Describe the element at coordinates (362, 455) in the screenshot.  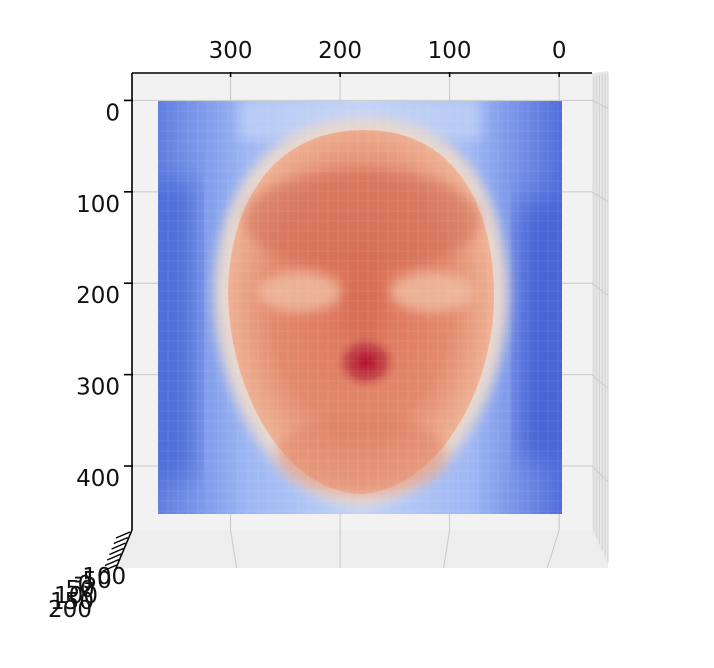
I see `chin` at that location.